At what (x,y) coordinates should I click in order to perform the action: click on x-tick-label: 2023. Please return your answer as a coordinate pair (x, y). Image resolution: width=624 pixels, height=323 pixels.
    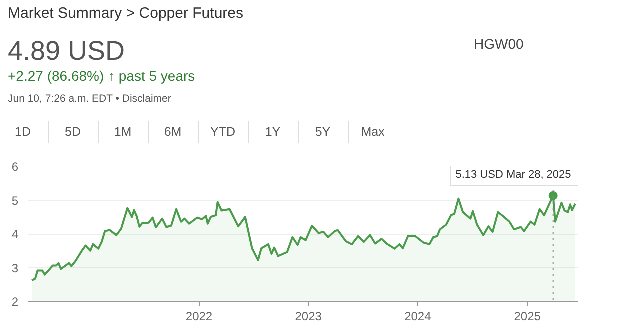
    Looking at the image, I should click on (308, 316).